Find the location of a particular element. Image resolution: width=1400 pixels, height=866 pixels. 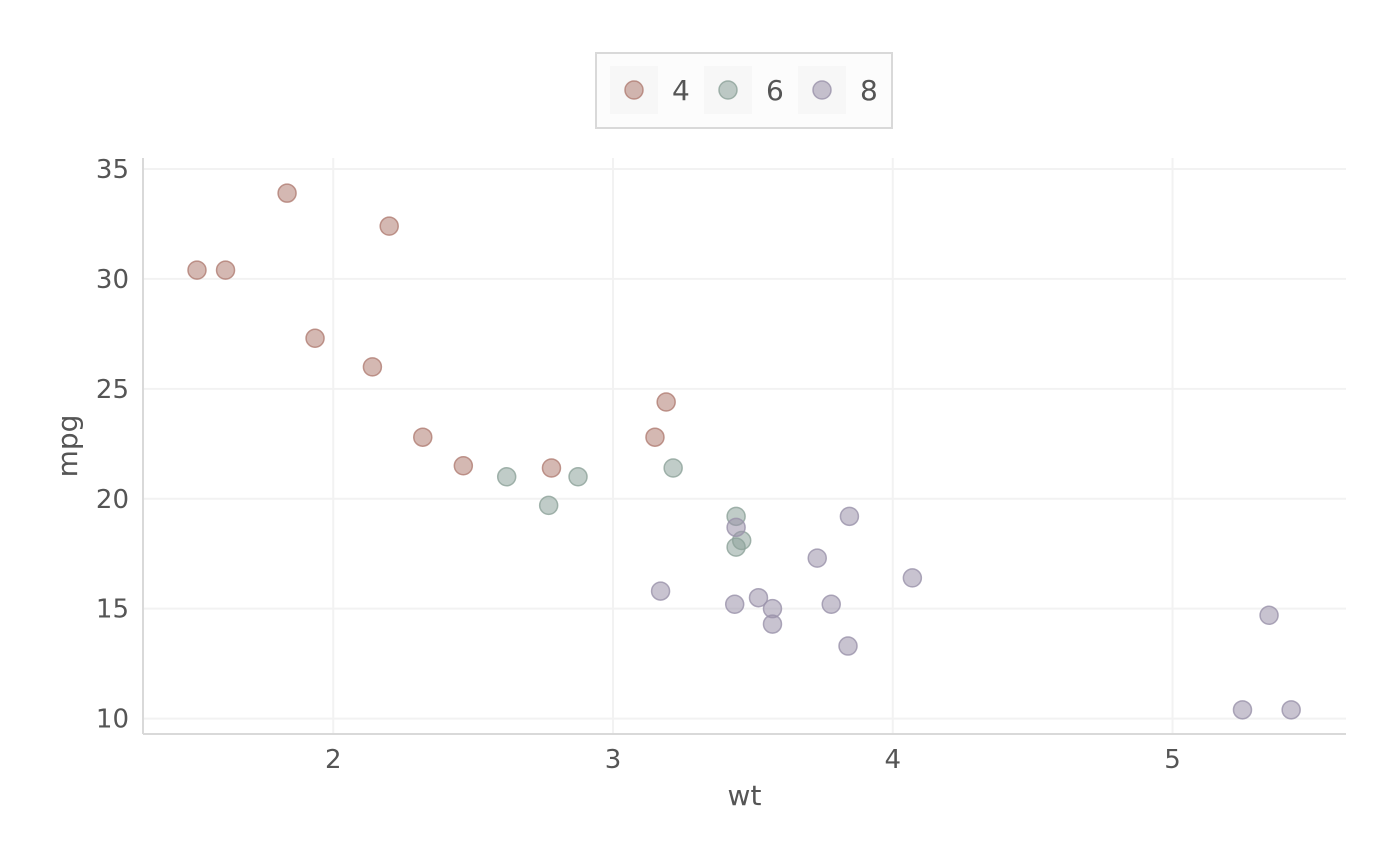

y-tick-label: 25 is located at coordinates (112, 390).